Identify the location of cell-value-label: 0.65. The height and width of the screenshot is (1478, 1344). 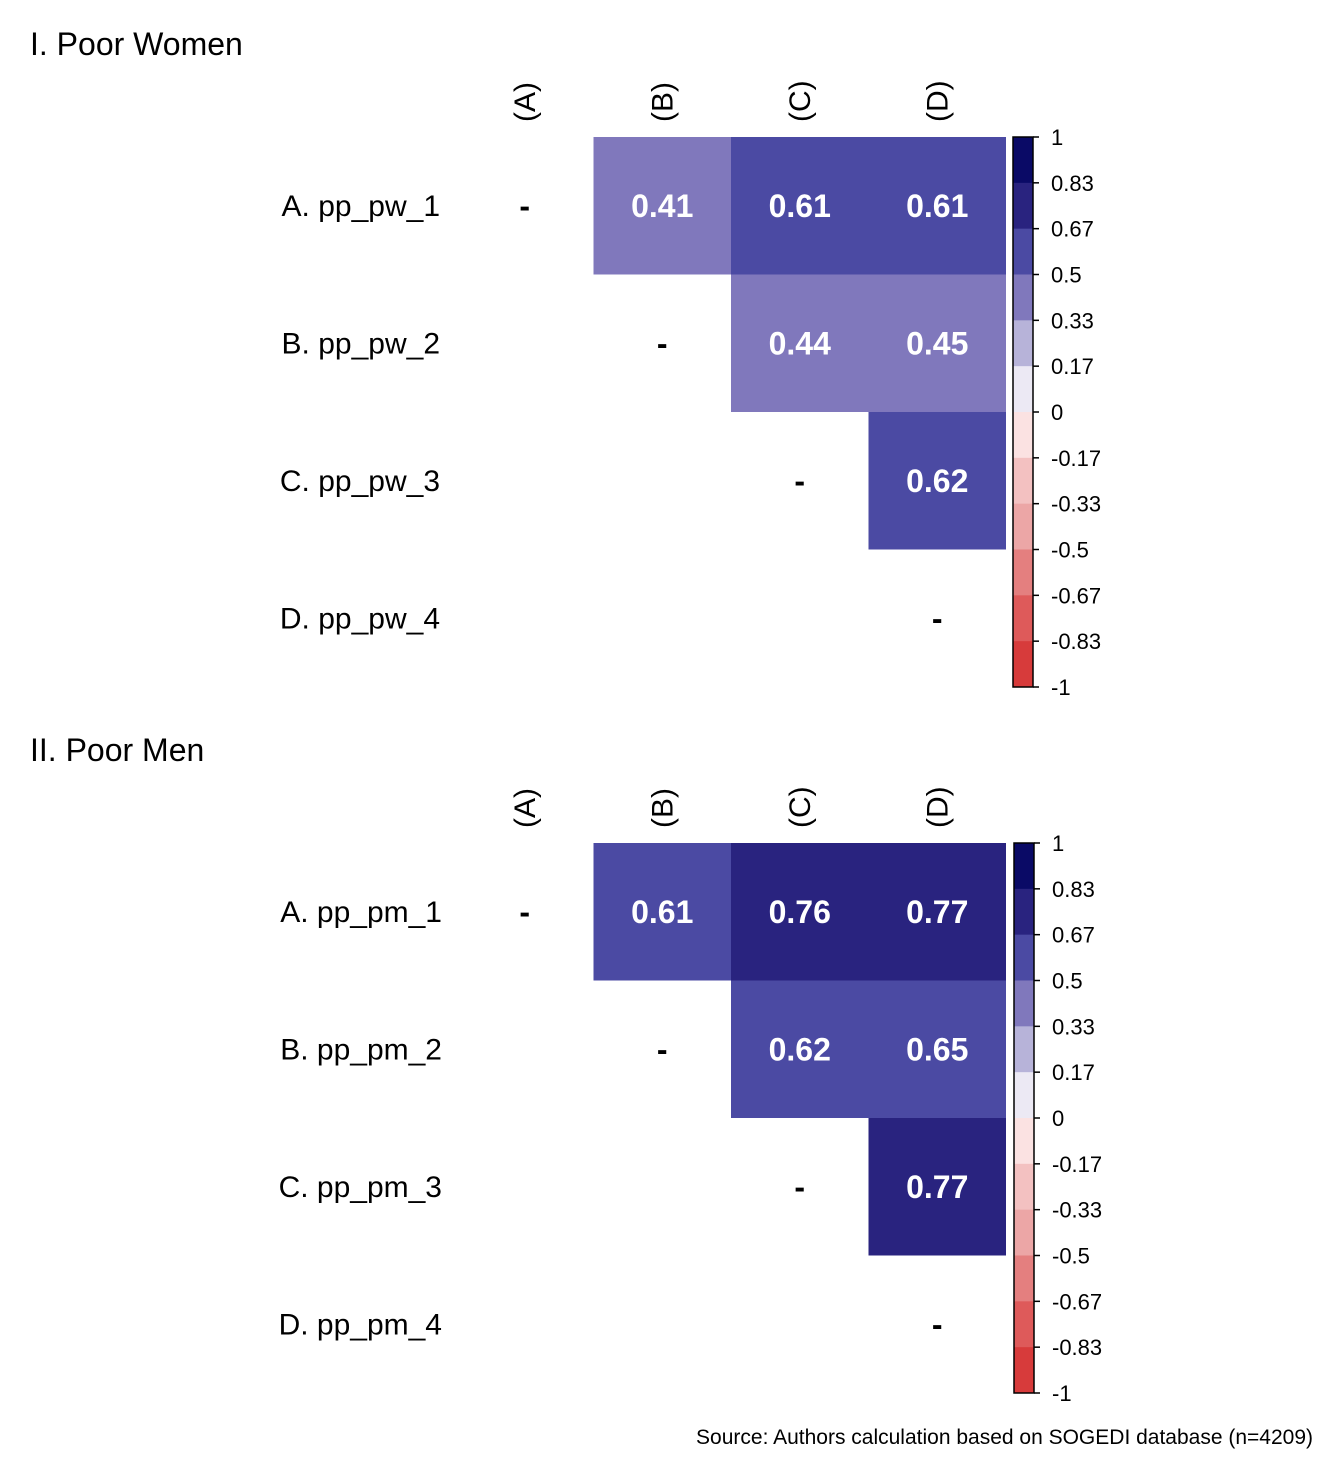
(937, 1049).